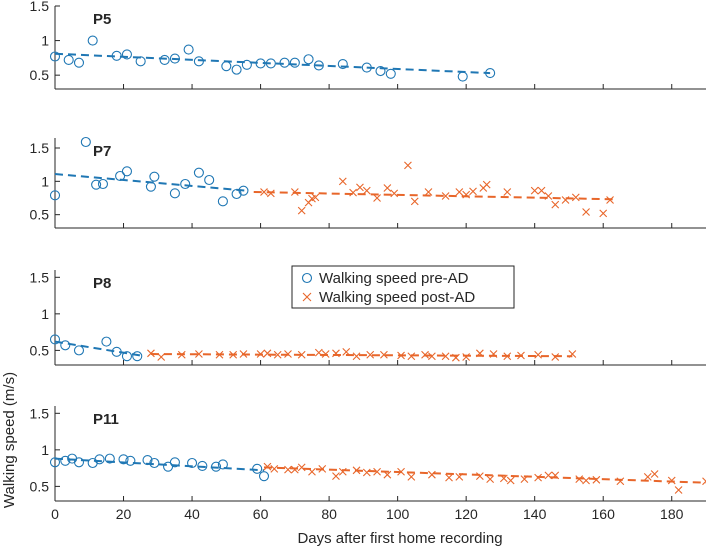 This screenshot has height=552, width=706. Describe the element at coordinates (329, 514) in the screenshot. I see `x-tick-label: 80` at that location.